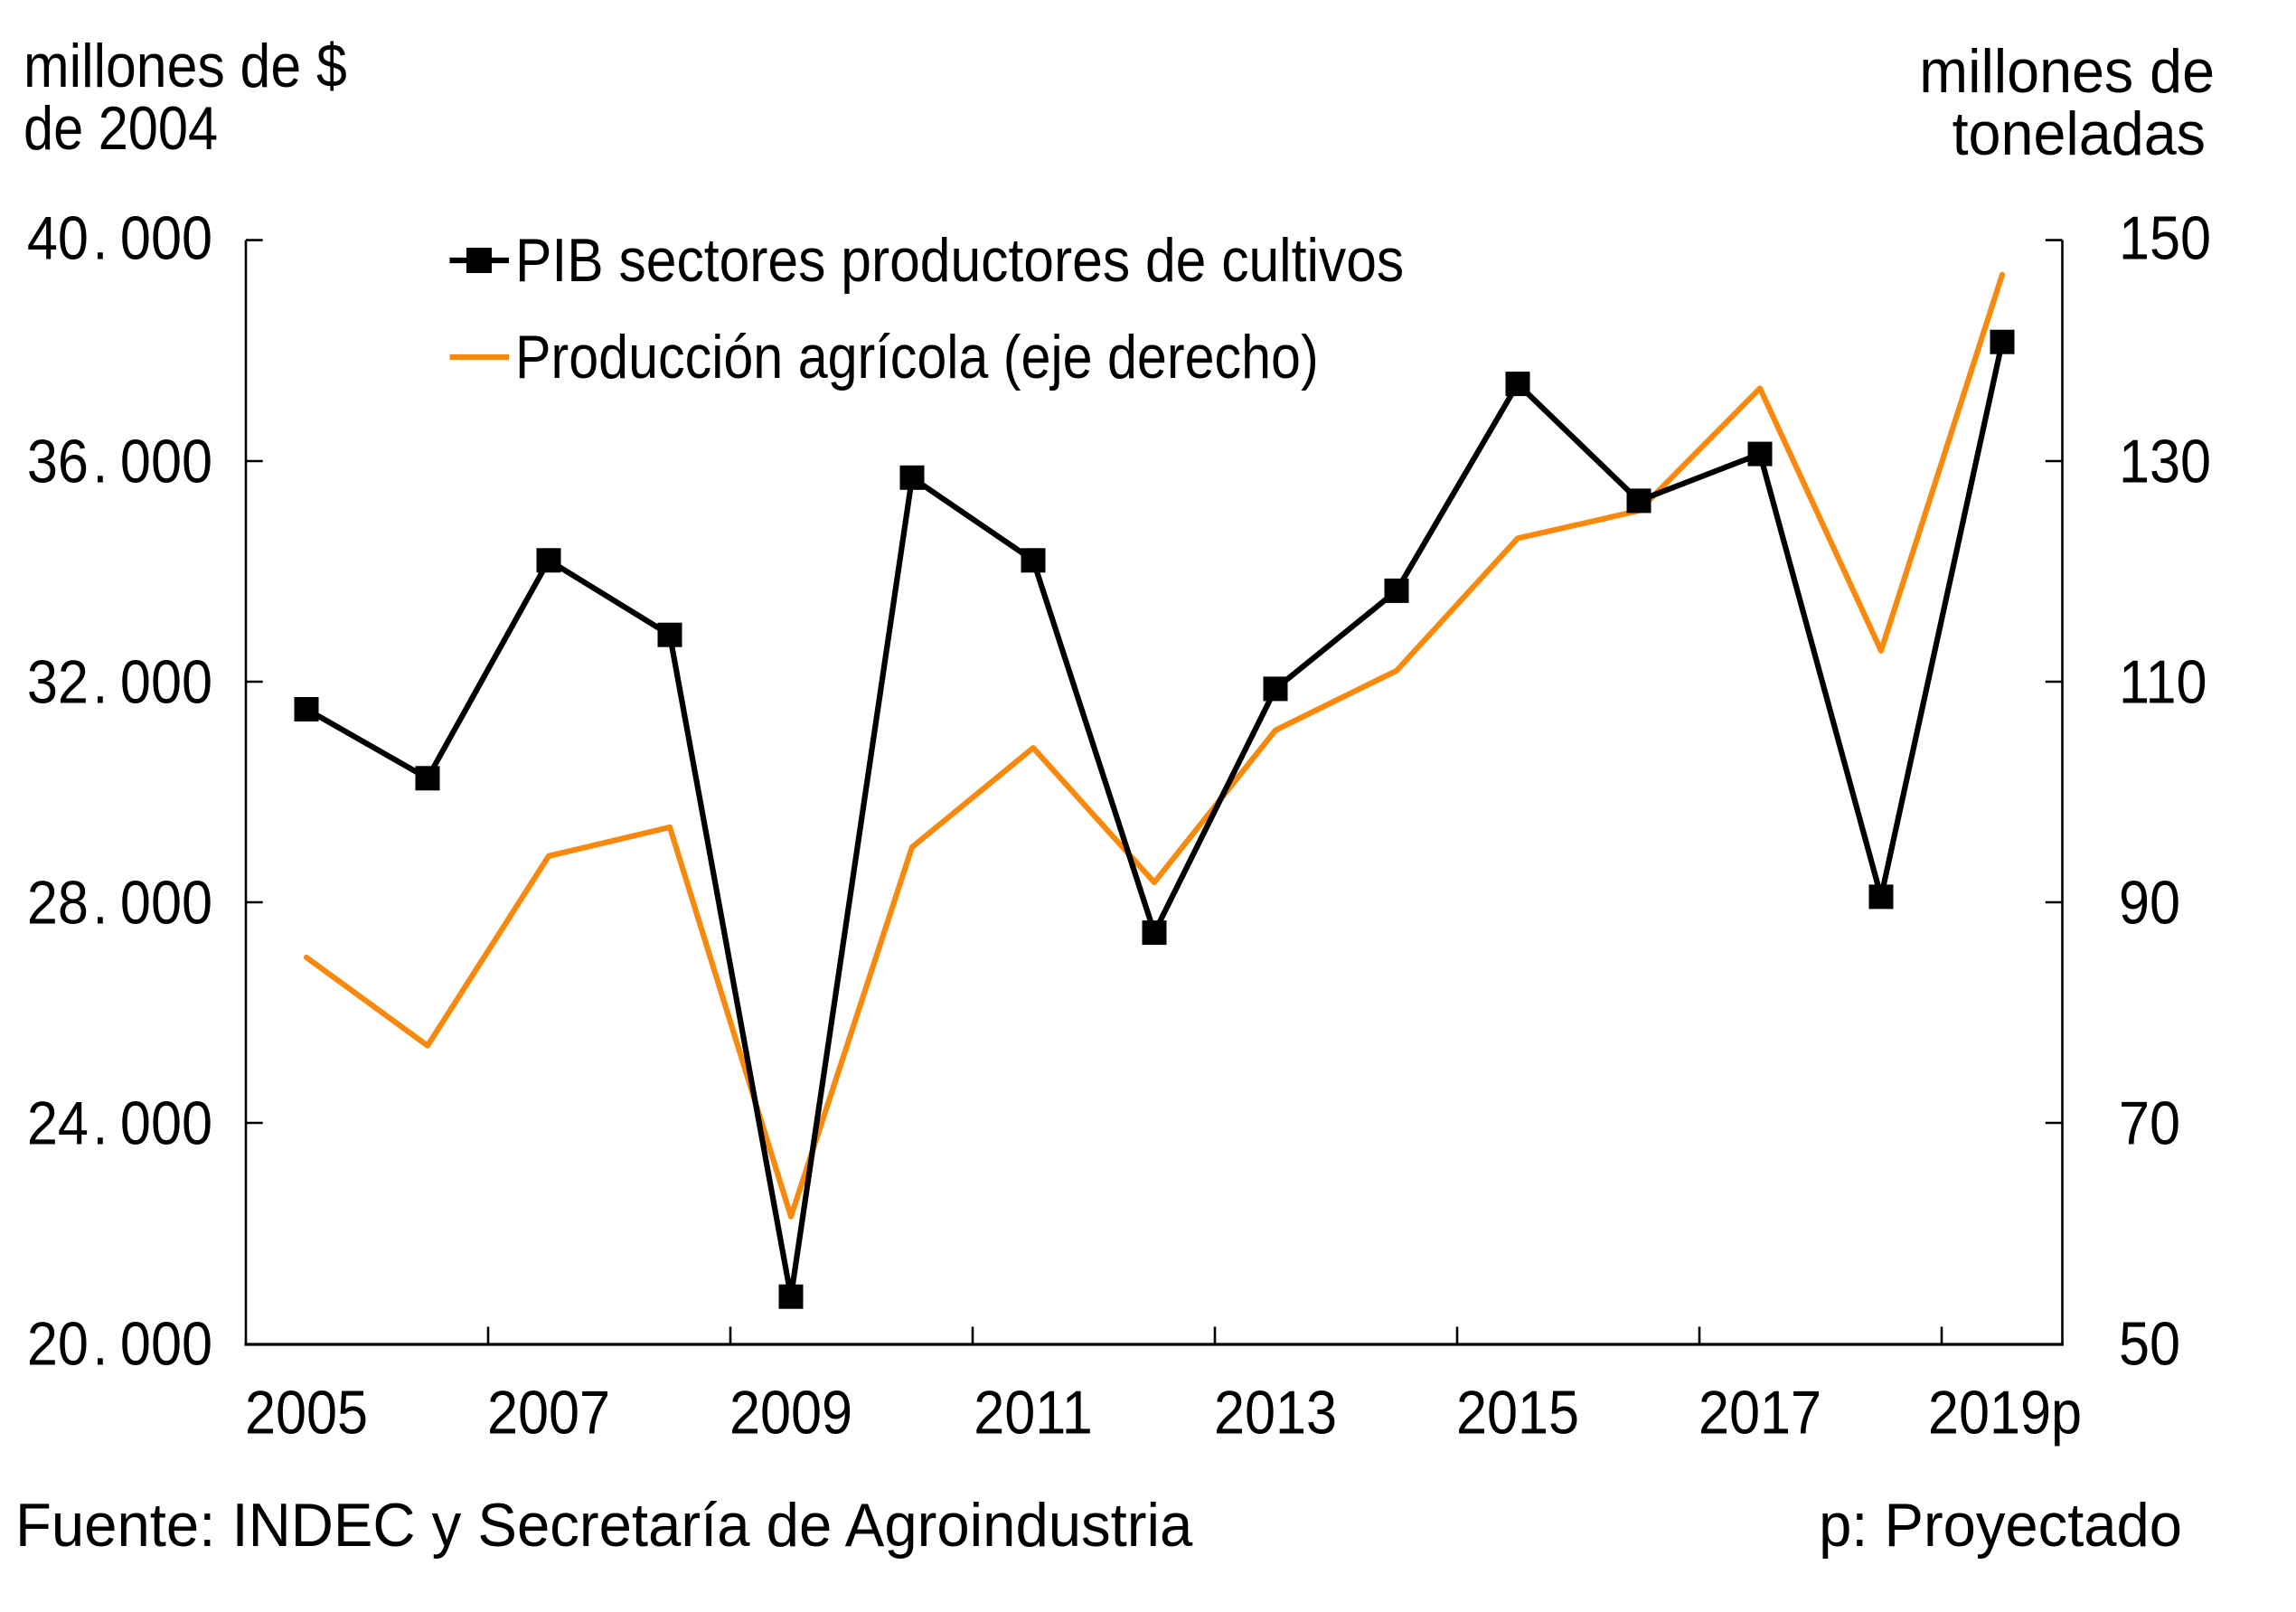 The height and width of the screenshot is (1612, 2296). I want to click on svg-text:PIB sectores productores de cu: PIB sectores productores de cultivos, so click(959, 260).